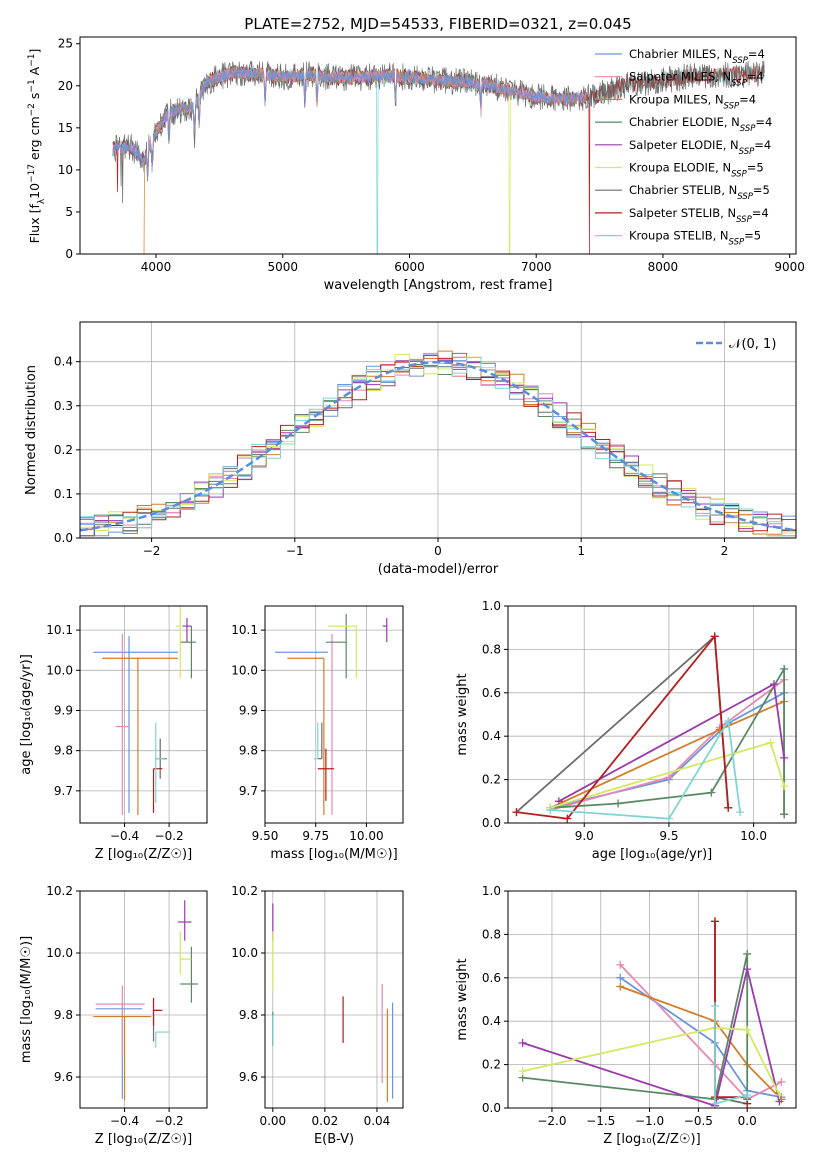 This screenshot has width=819, height=1170. What do you see at coordinates (551, 1121) in the screenshot?
I see `x-tick-label: −2.0` at bounding box center [551, 1121].